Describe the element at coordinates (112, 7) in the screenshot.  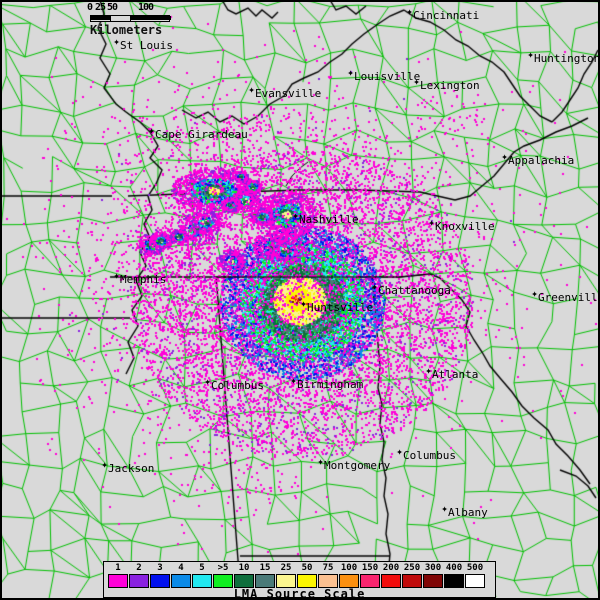
I see `scale-tick-50: 50` at that location.